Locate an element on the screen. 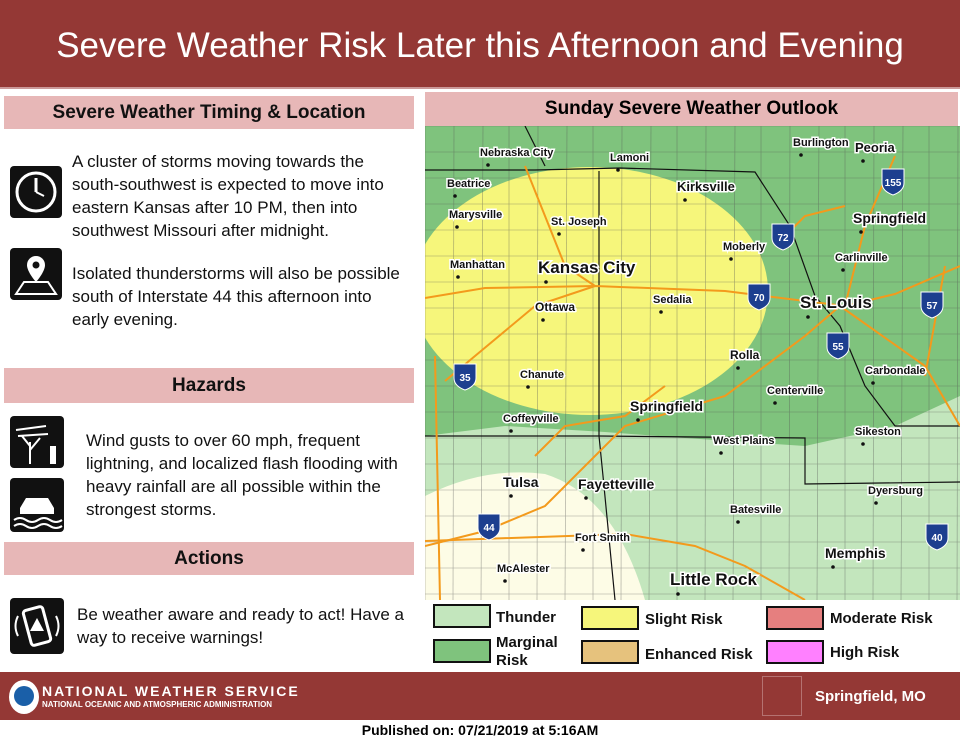 The height and width of the screenshot is (740, 960). legend-slight-swatch is located at coordinates (610, 618).